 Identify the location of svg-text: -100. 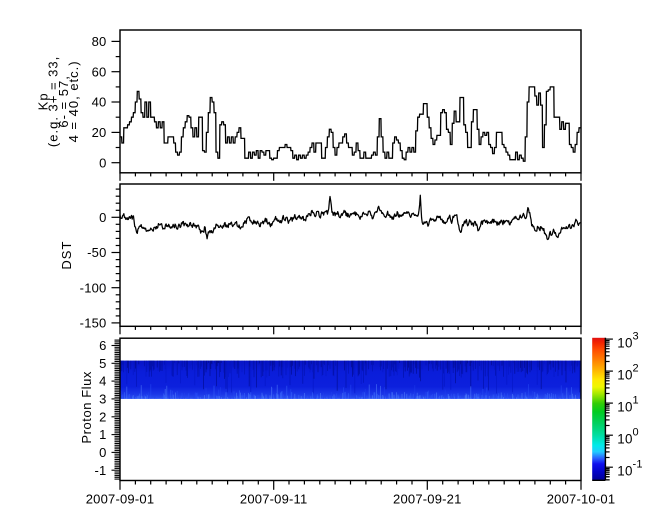
(93, 287).